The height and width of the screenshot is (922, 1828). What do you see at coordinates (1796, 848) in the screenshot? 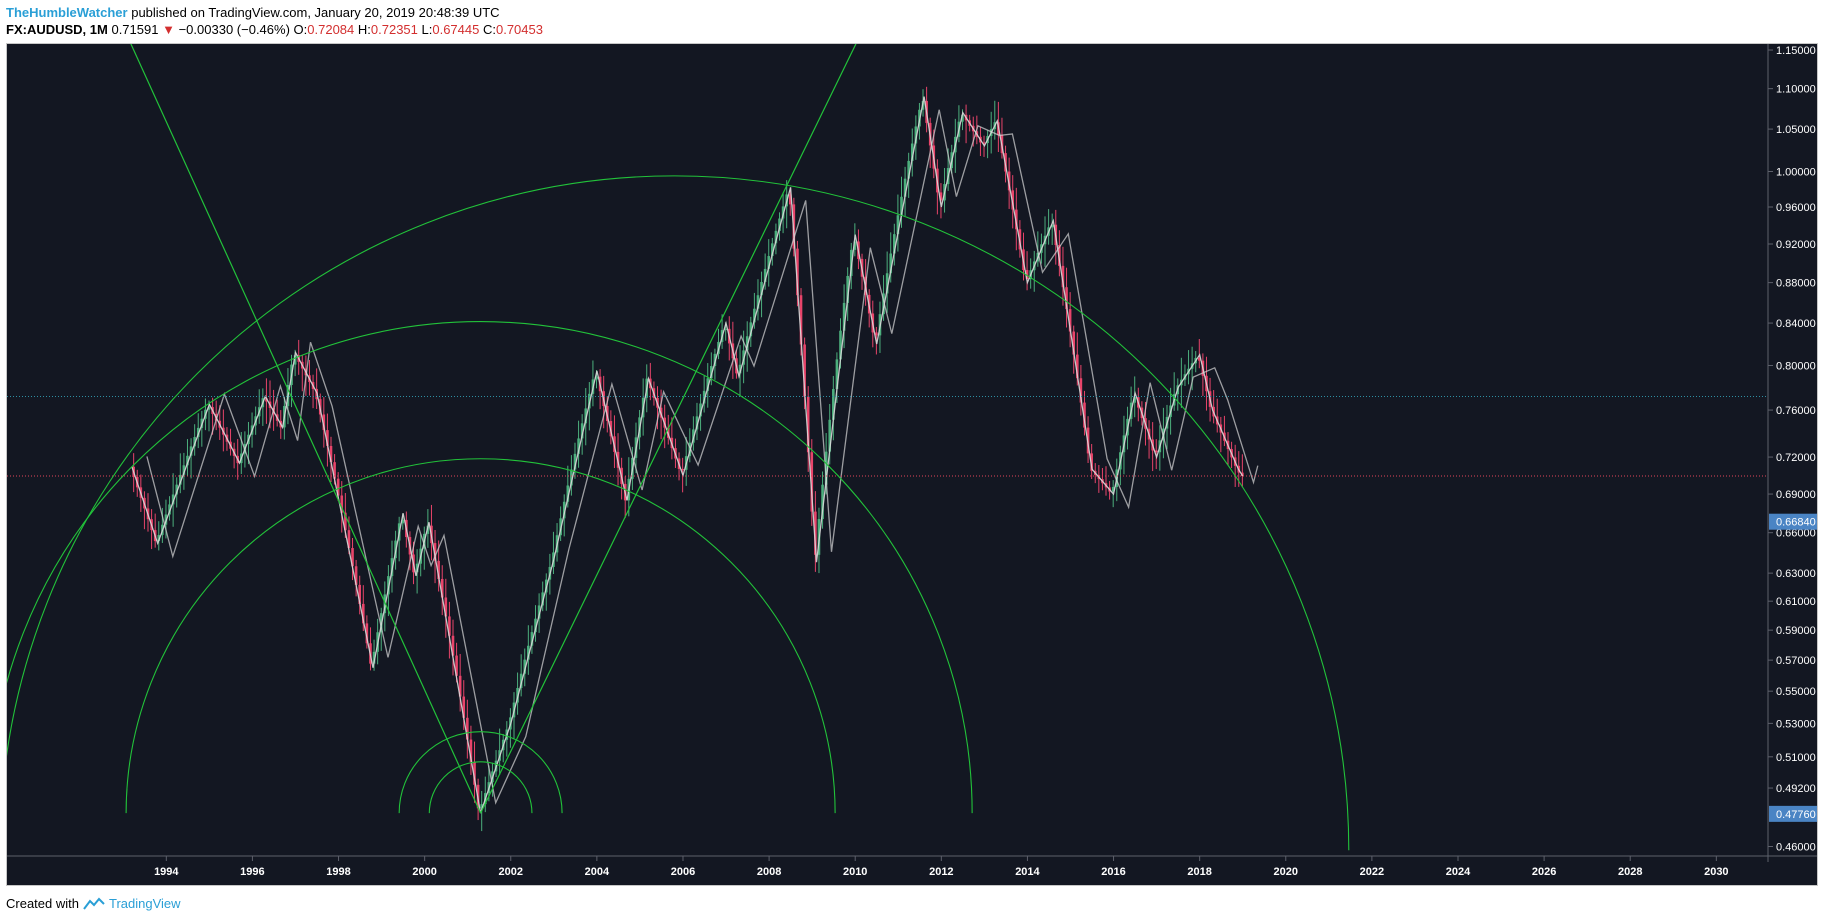
I see `price-tick-label: 0.46000` at bounding box center [1796, 848].